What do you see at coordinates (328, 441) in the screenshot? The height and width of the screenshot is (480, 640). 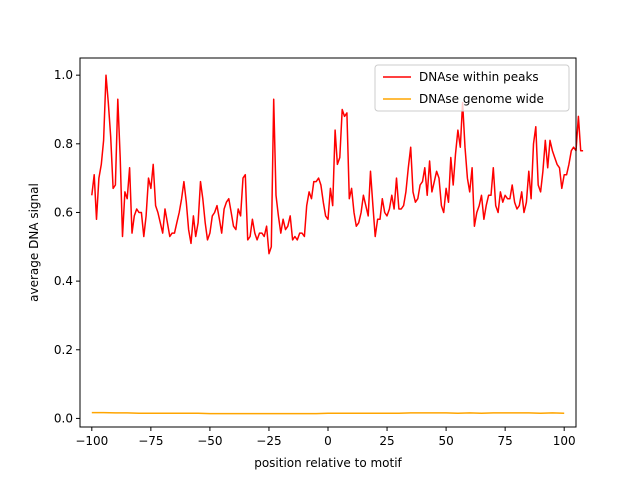 I see `x-tick-label: 0` at bounding box center [328, 441].